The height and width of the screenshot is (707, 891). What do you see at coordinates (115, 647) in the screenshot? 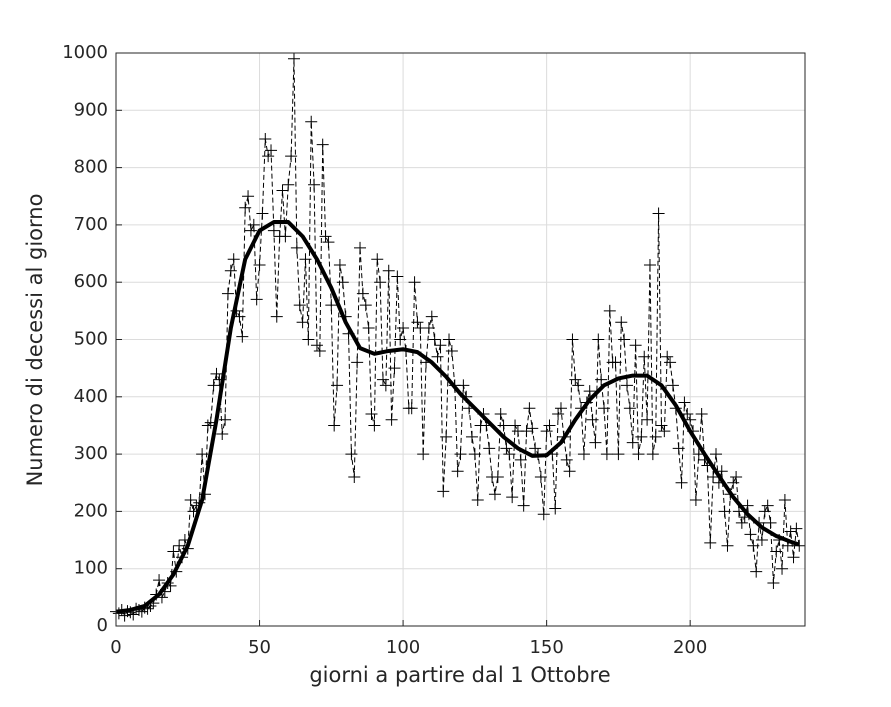
I see `x-tick-label: 0` at bounding box center [115, 647].